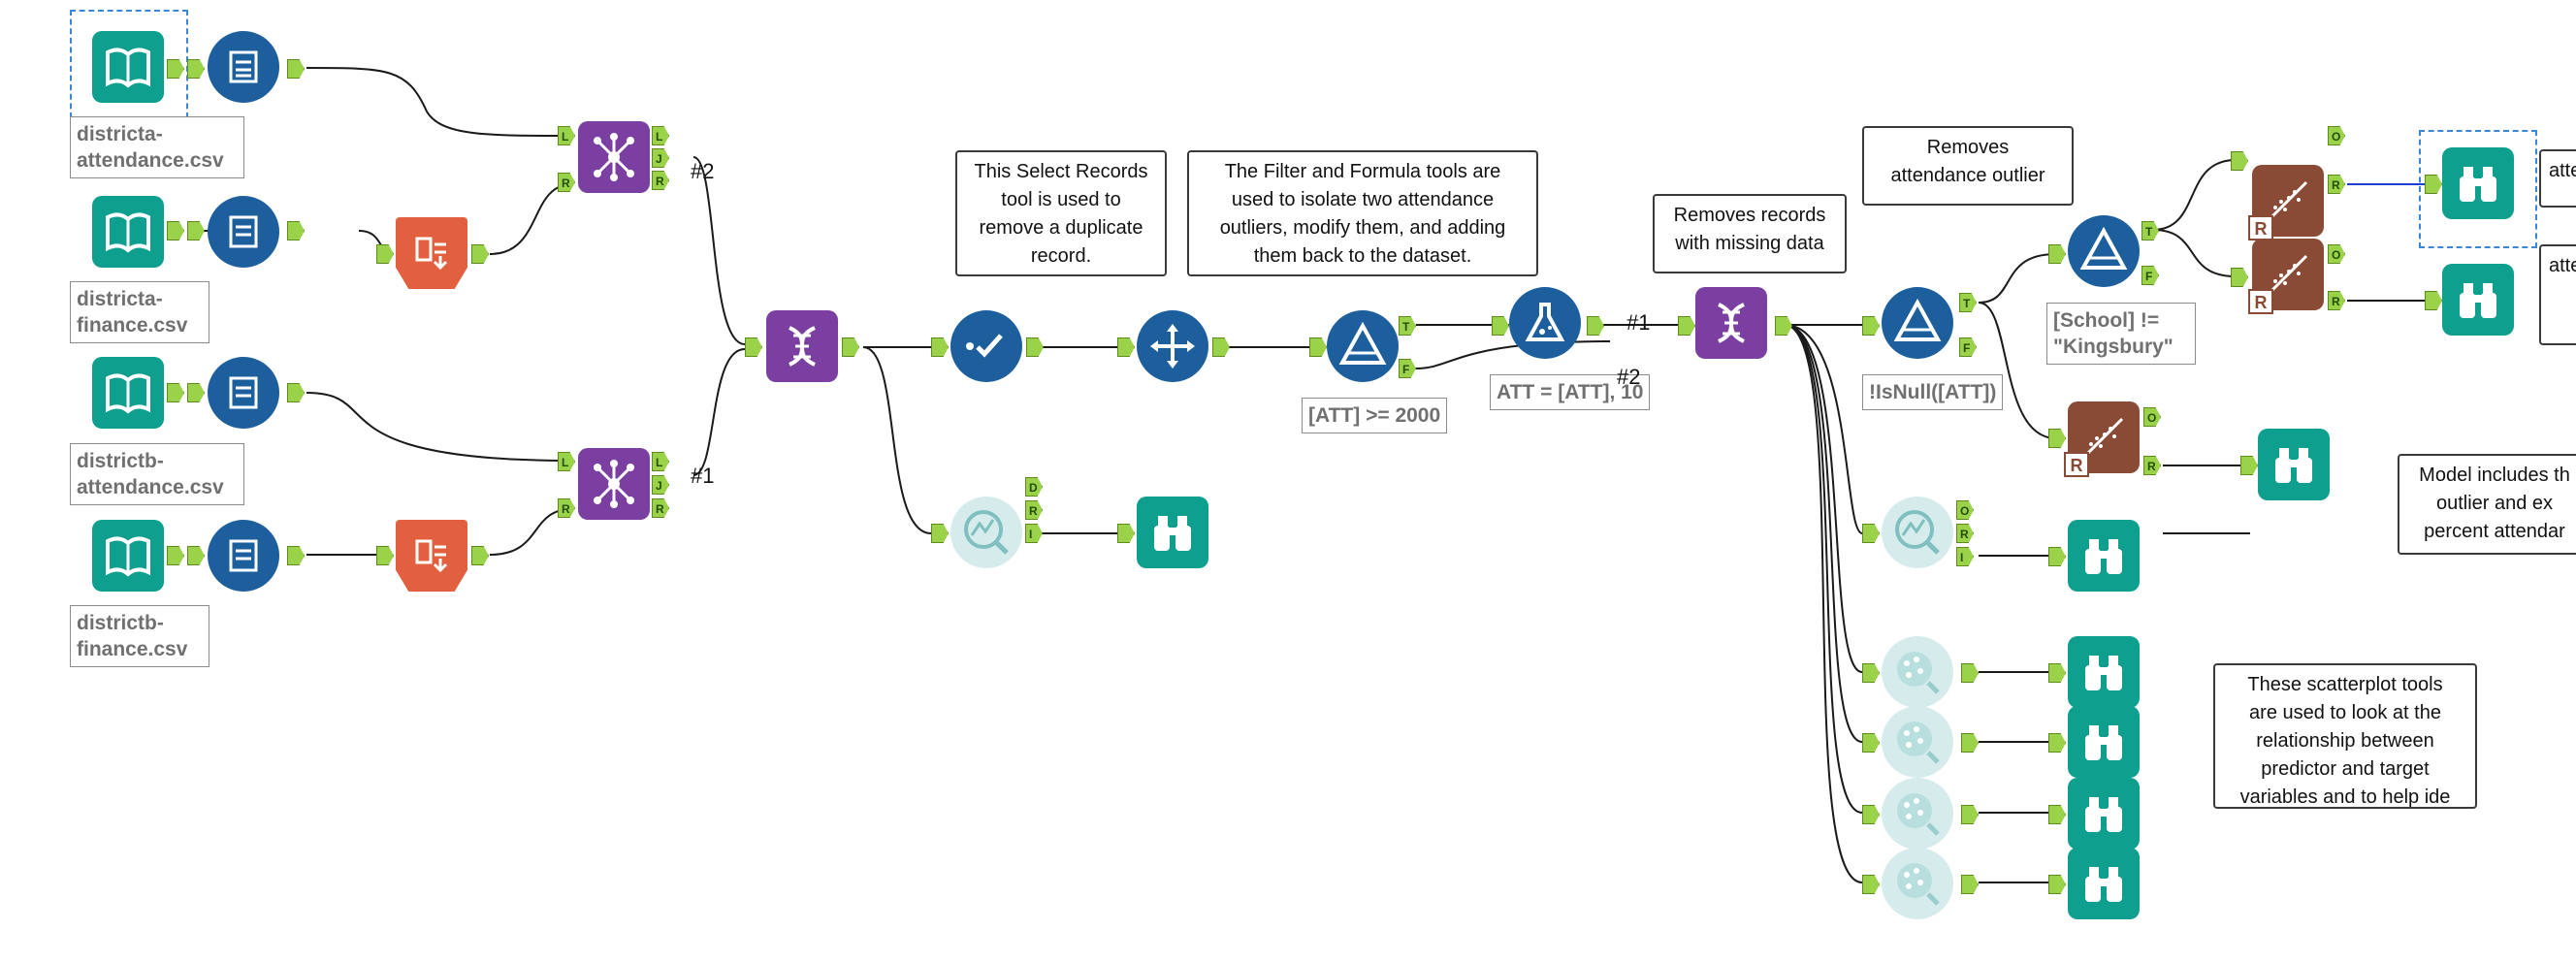 Image resolution: width=2576 pixels, height=962 pixels. I want to click on join-output-j: J, so click(660, 485).